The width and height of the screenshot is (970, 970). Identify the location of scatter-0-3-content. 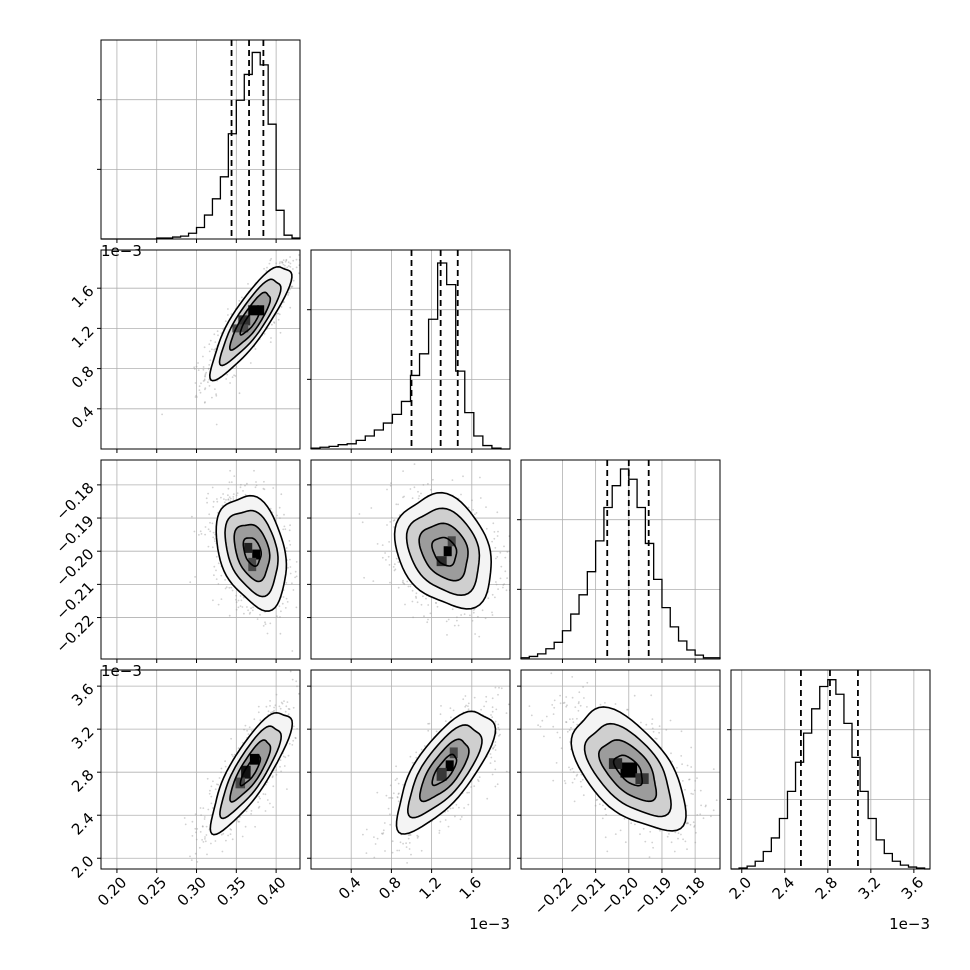
(243, 772).